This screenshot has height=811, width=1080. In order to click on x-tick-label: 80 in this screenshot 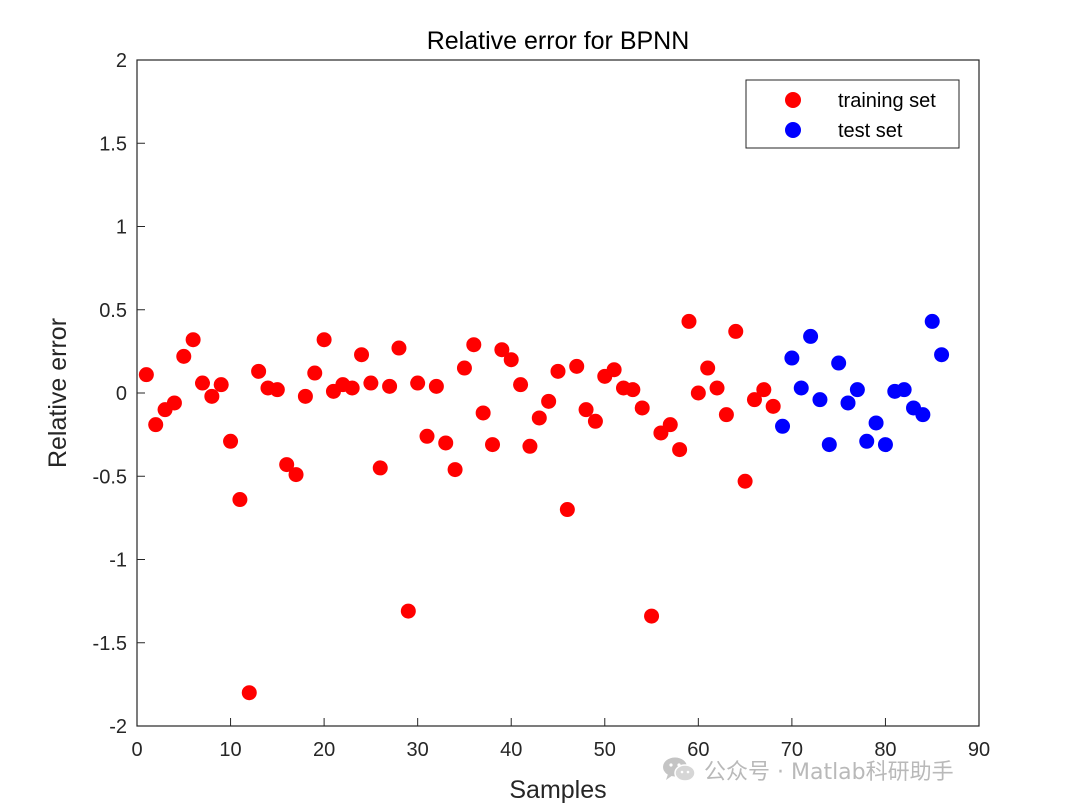, I will do `click(885, 750)`.